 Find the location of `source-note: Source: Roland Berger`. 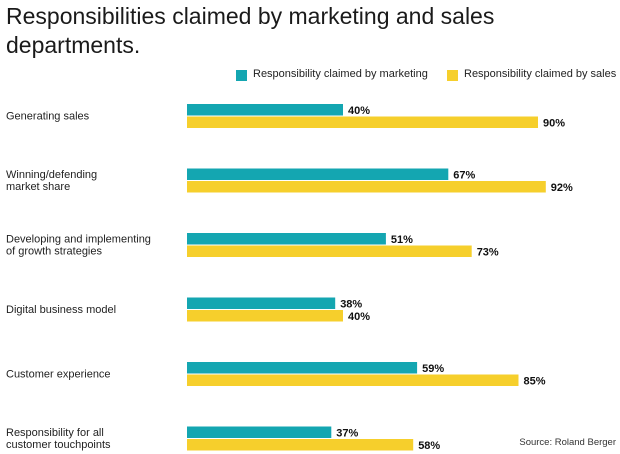

source-note: Source: Roland Berger is located at coordinates (567, 442).